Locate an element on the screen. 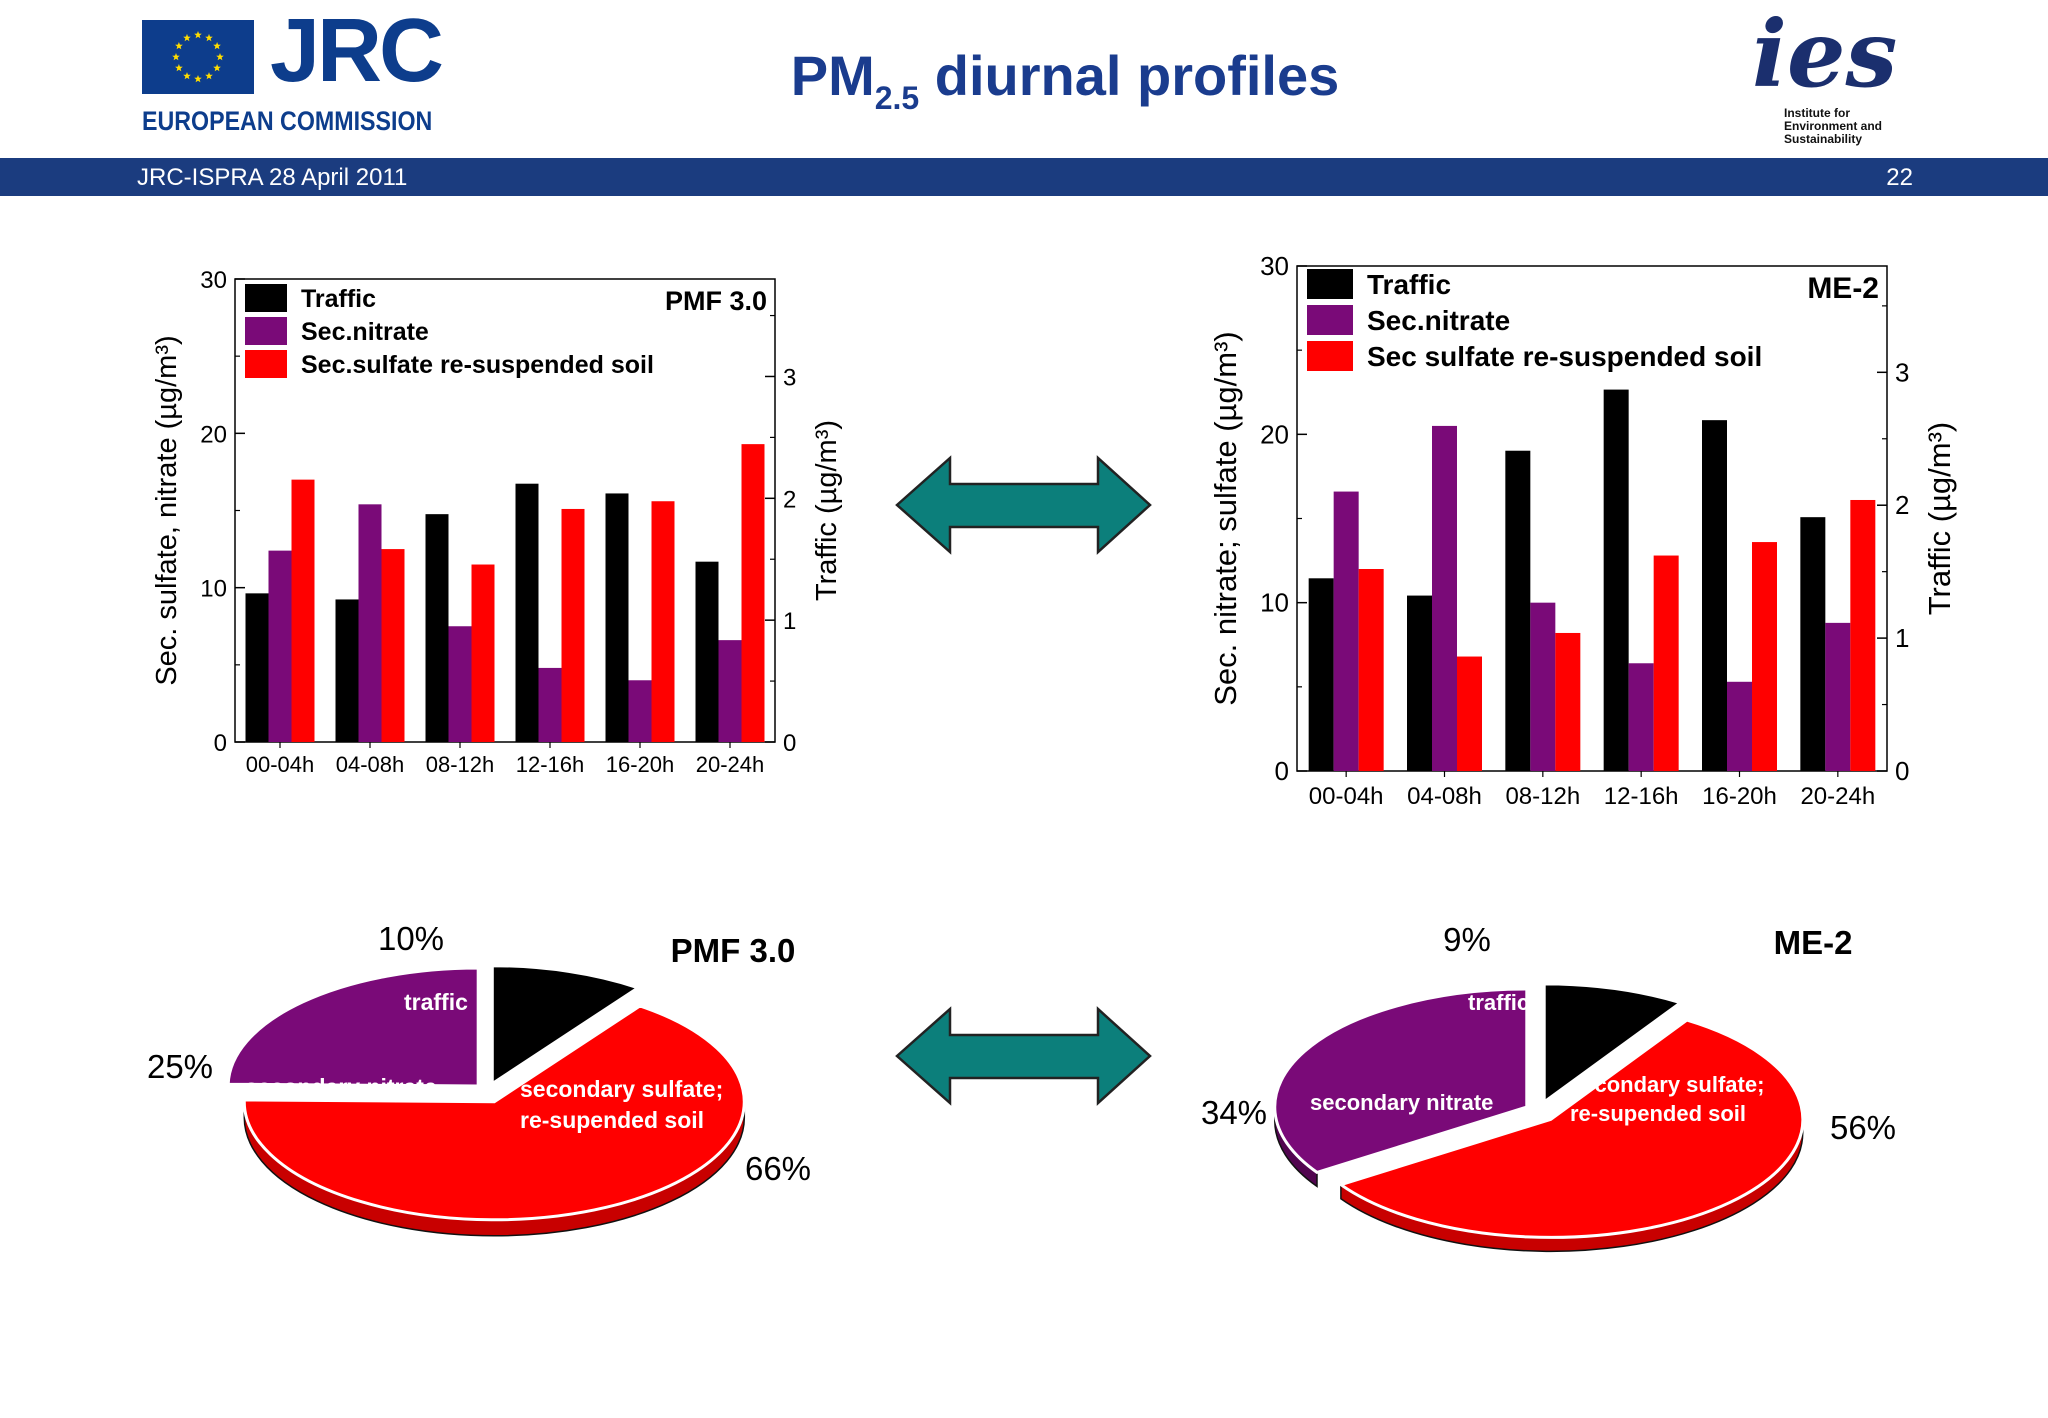  ies-line-3: Sustainability is located at coordinates (1823, 139).